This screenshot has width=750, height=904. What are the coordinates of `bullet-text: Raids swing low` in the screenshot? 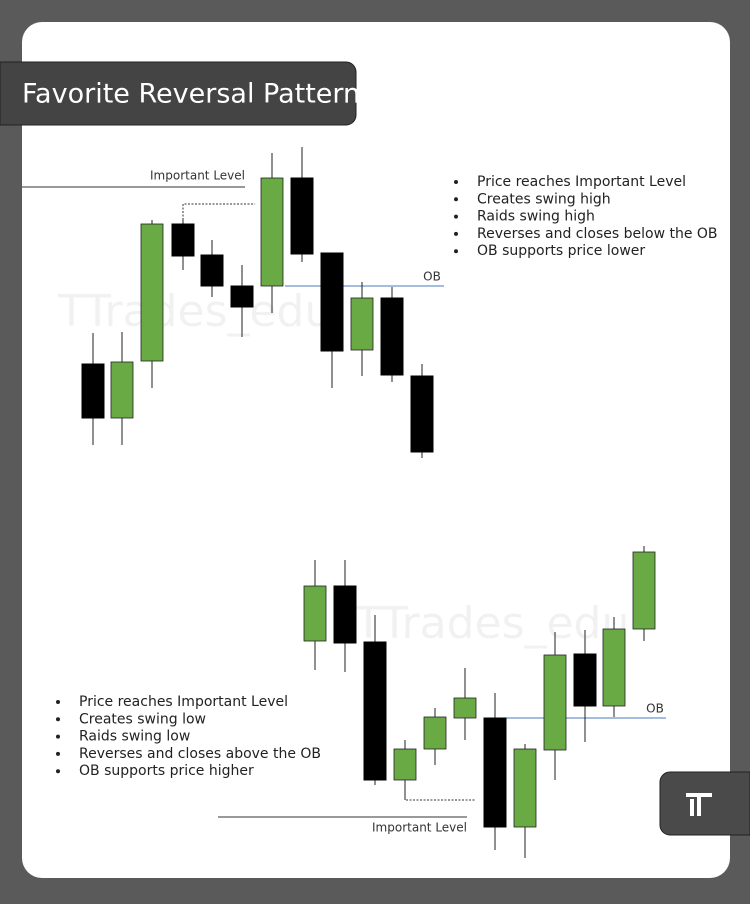 It's located at (134, 737).